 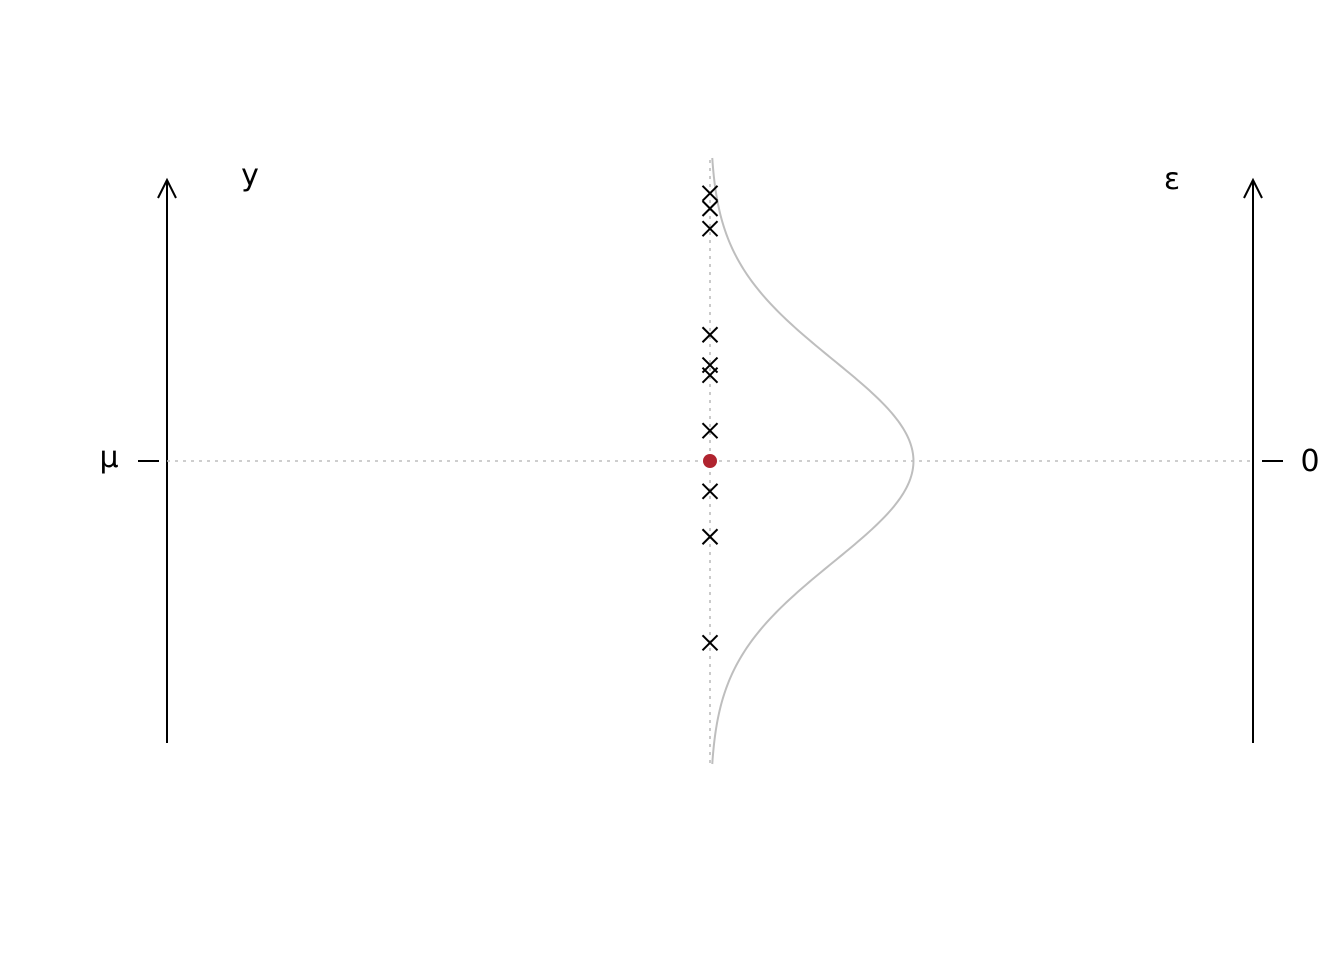 I want to click on y-axis-label: y, so click(x=250, y=175).